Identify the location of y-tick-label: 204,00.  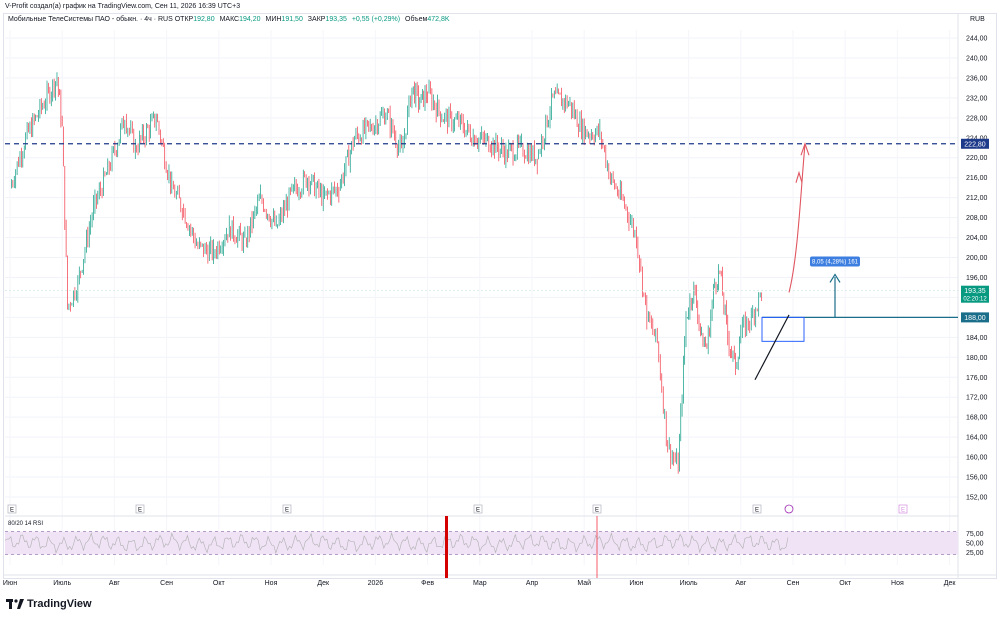
(977, 238).